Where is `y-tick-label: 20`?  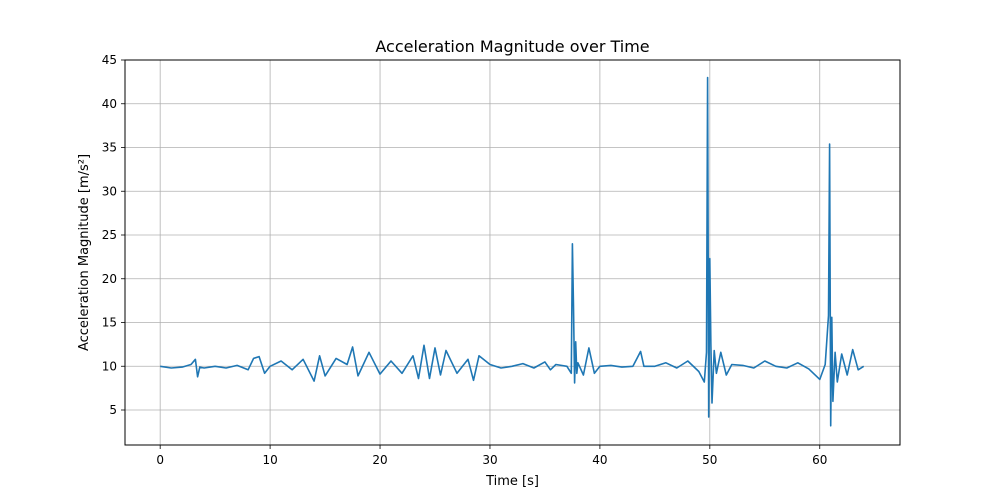
y-tick-label: 20 is located at coordinates (109, 279).